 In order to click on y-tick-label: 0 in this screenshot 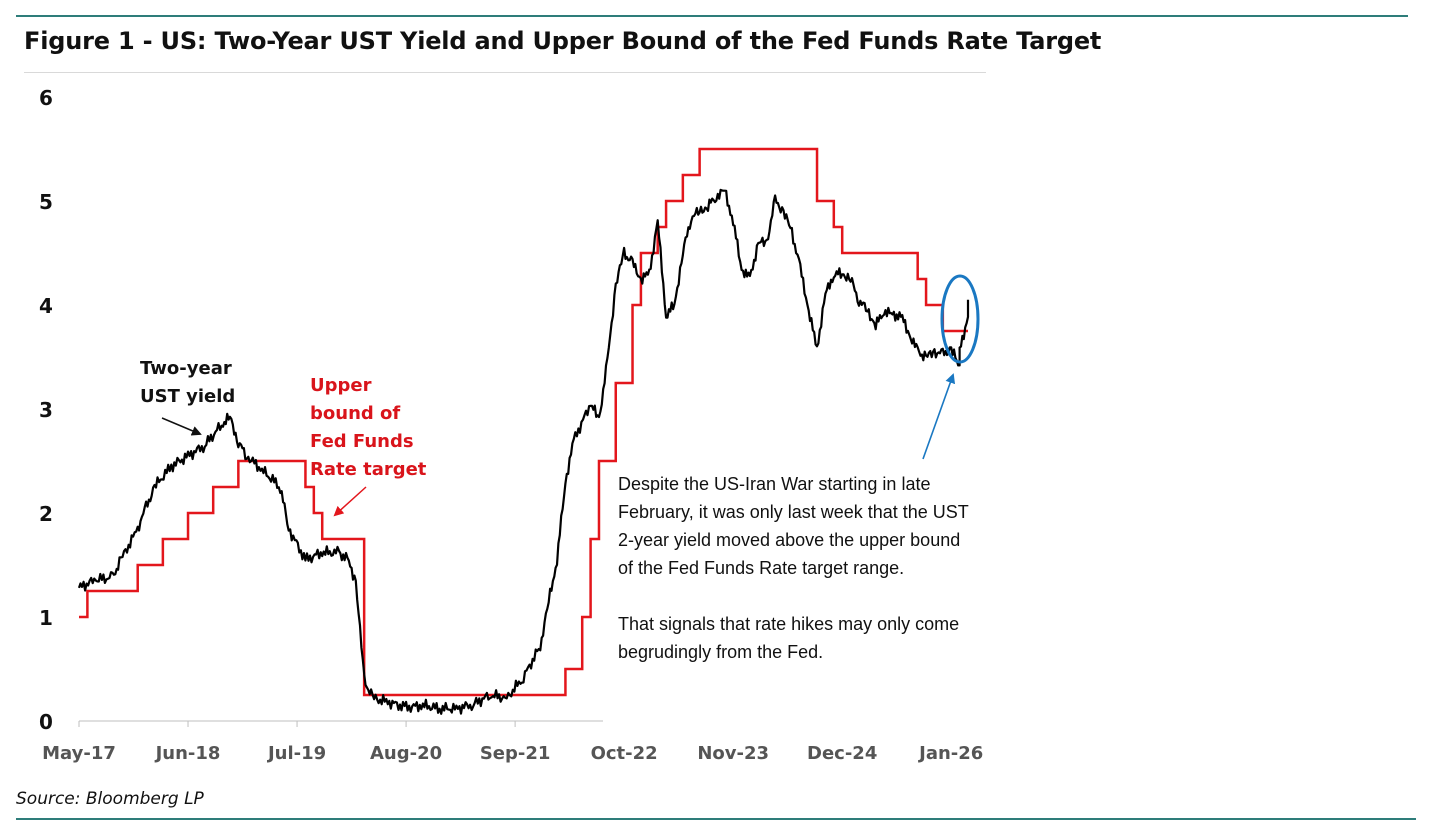, I will do `click(46, 722)`.